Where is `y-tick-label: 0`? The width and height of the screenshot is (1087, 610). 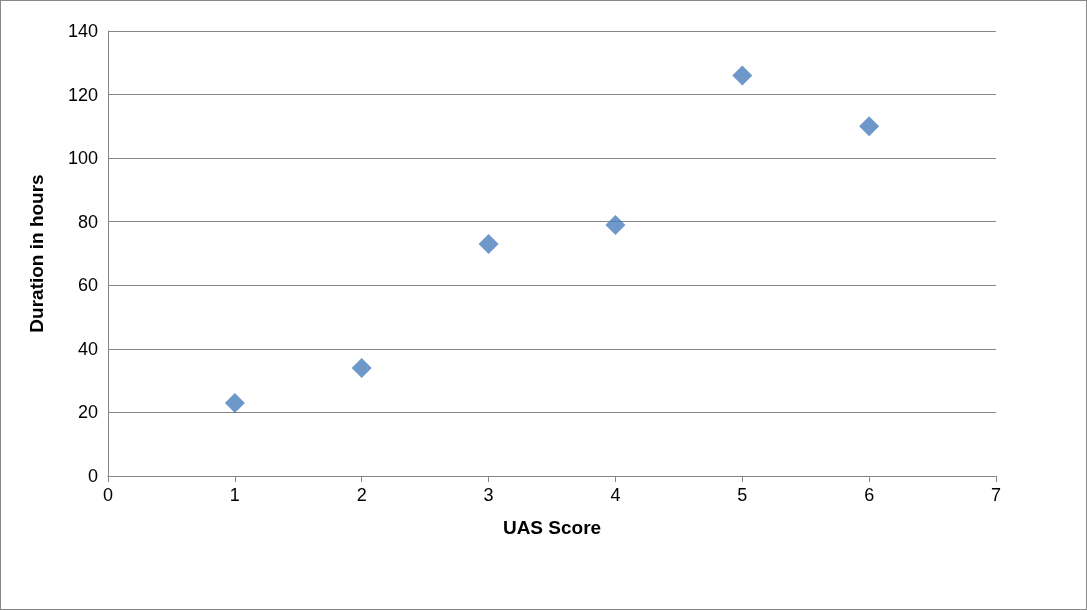 y-tick-label: 0 is located at coordinates (92, 476).